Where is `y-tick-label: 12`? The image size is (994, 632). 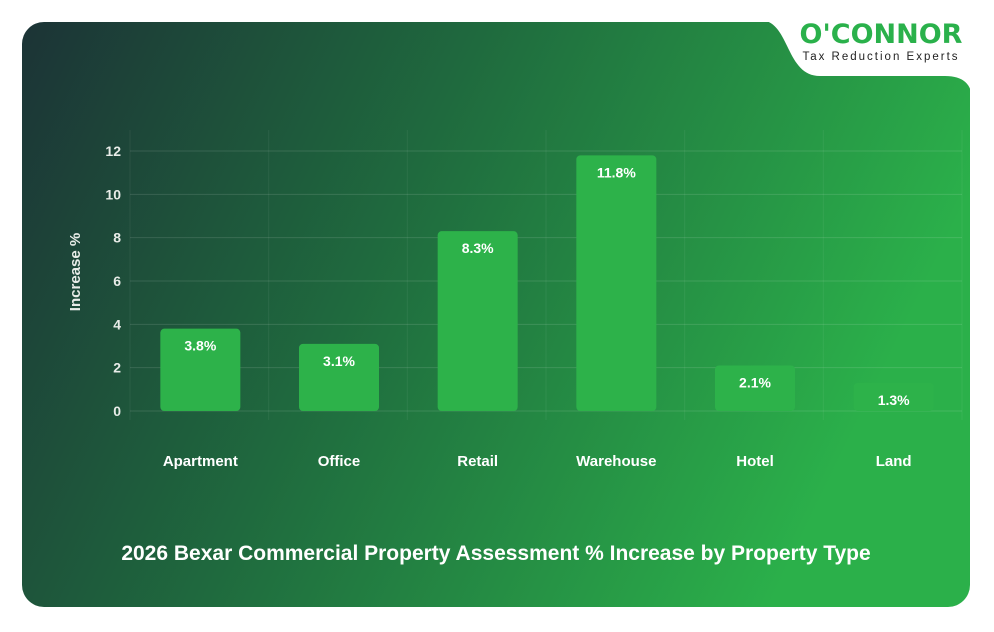
y-tick-label: 12 is located at coordinates (113, 151).